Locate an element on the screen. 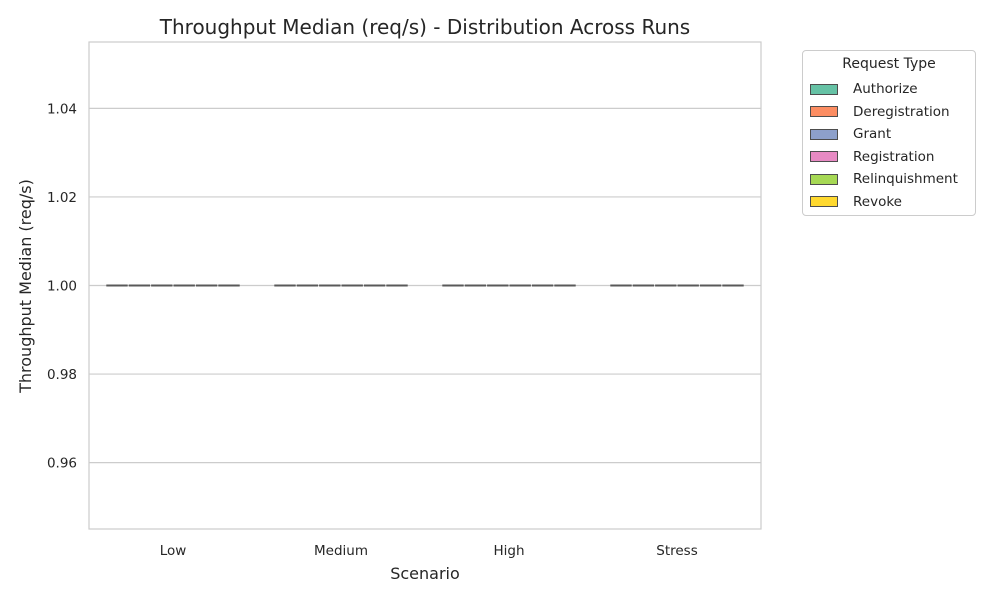  legend-label: Grant is located at coordinates (872, 134).